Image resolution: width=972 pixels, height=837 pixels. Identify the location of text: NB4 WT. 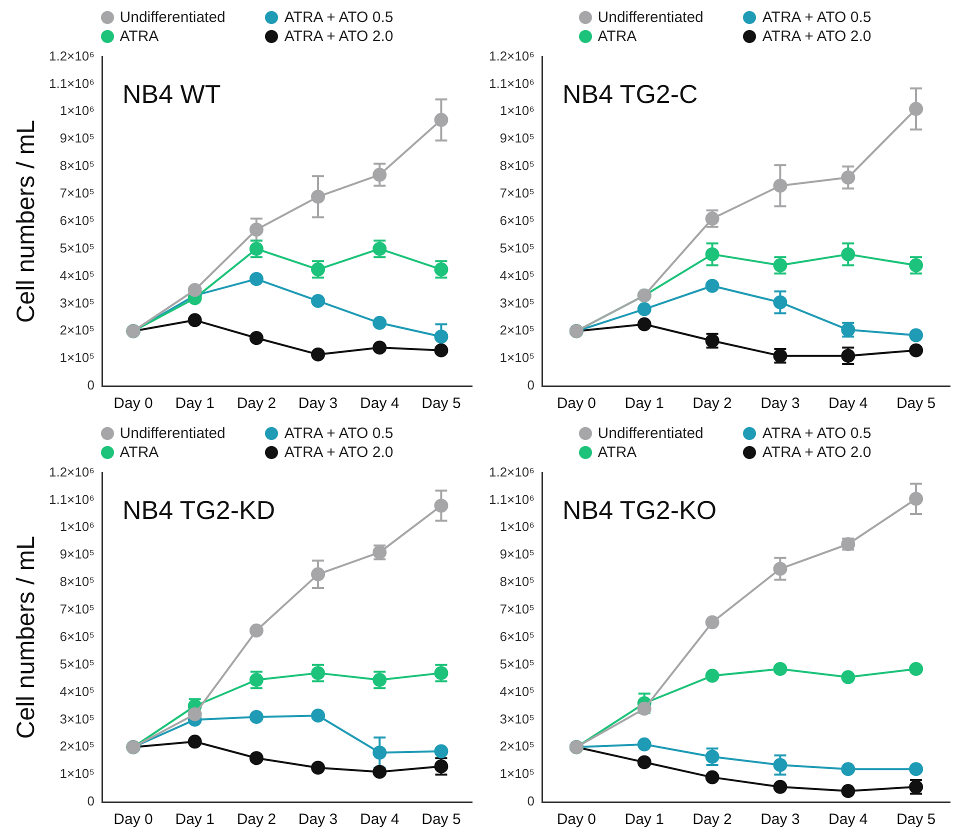
(171, 93).